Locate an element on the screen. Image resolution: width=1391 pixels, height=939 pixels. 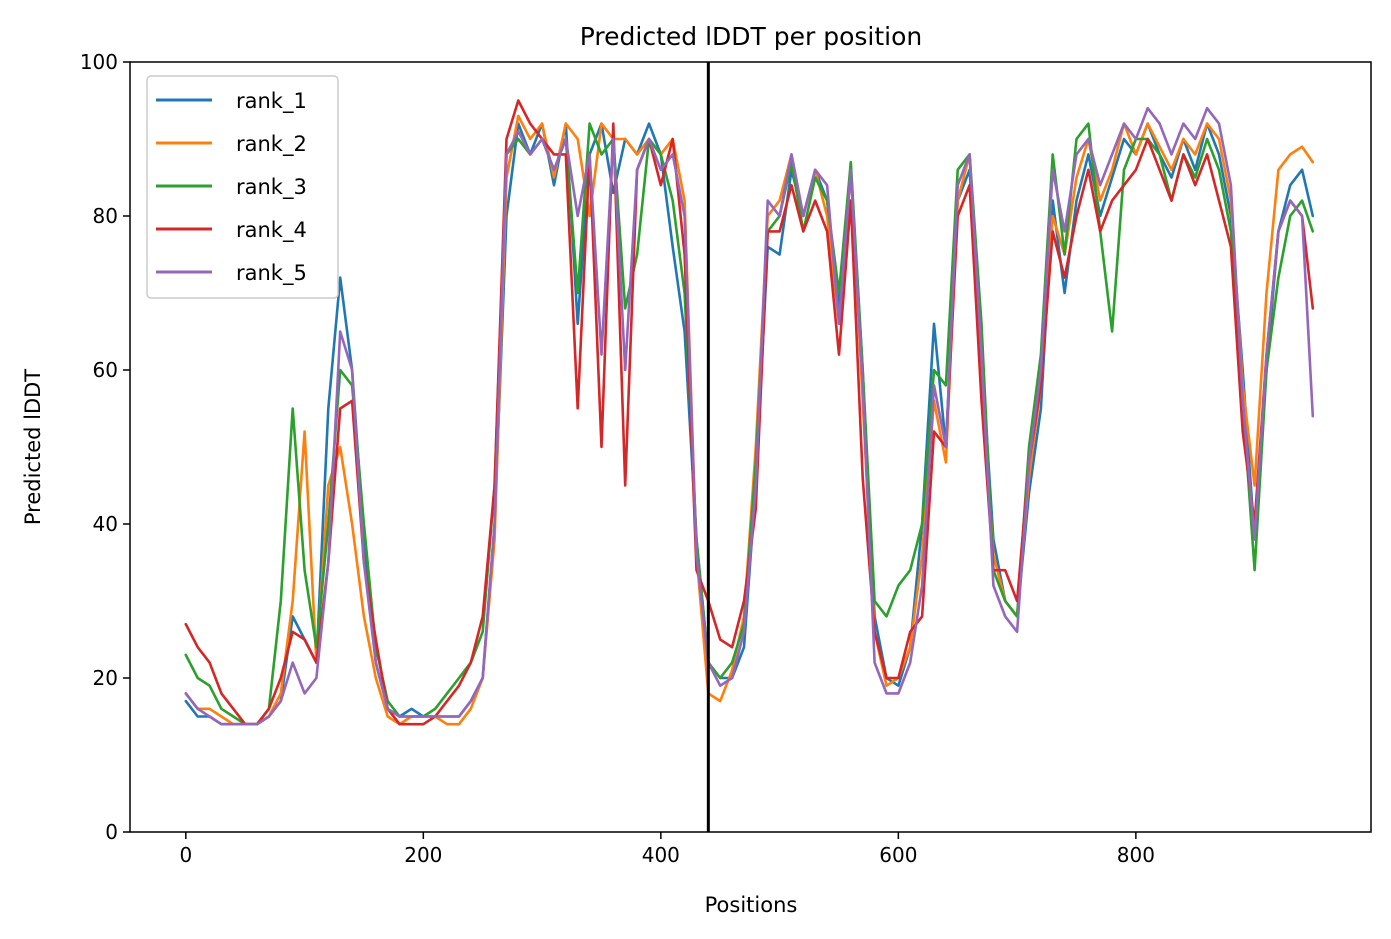
y-tick-label: 80 is located at coordinates (105, 216).